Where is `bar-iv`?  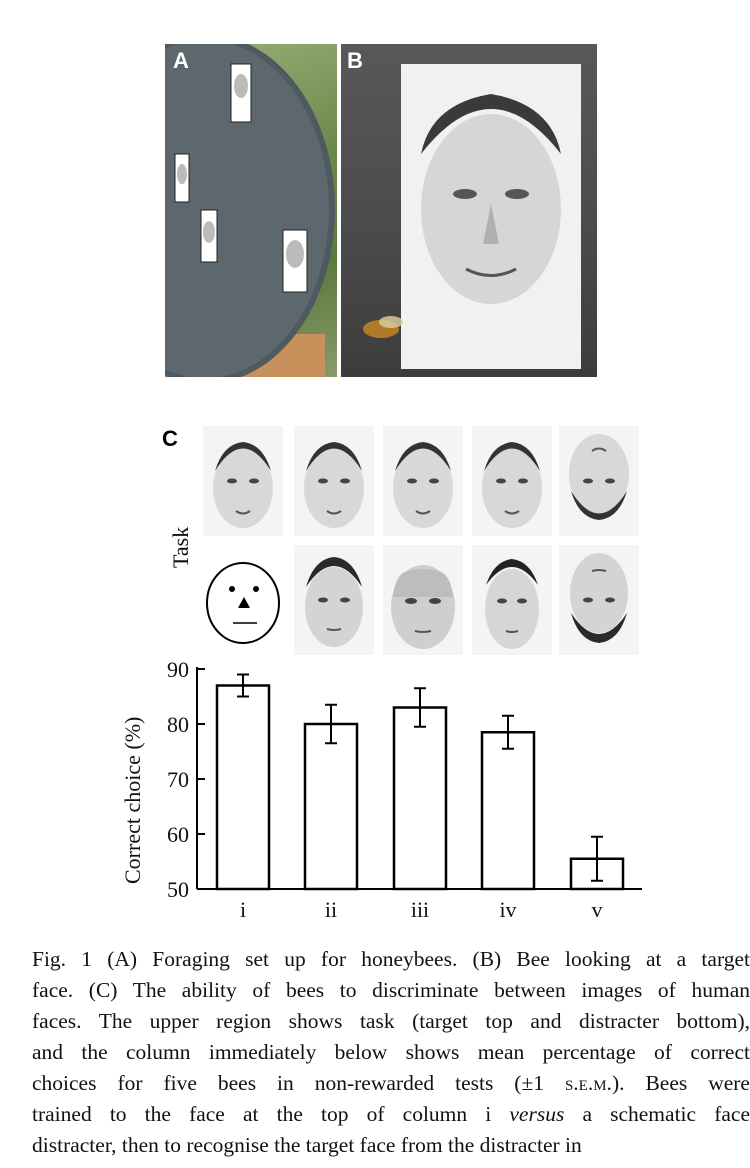 bar-iv is located at coordinates (508, 811).